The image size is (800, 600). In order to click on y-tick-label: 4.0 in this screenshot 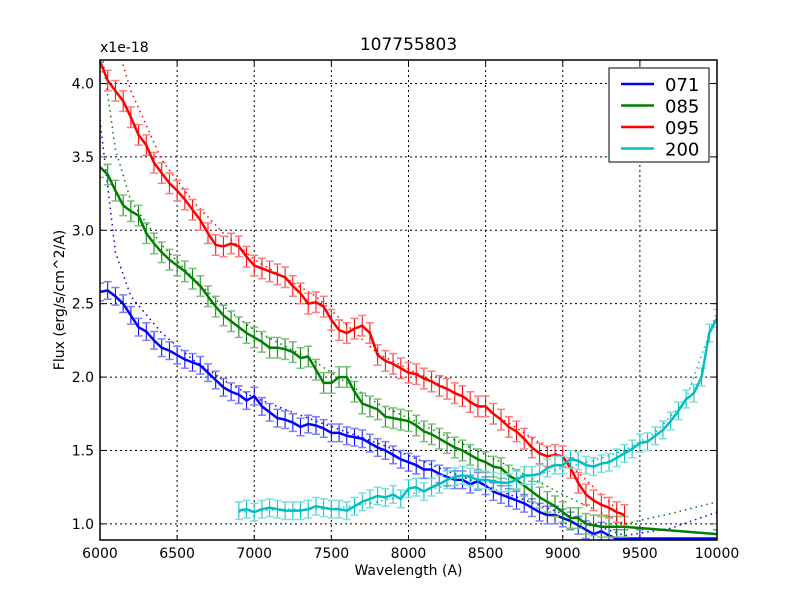, I will do `click(83, 84)`.